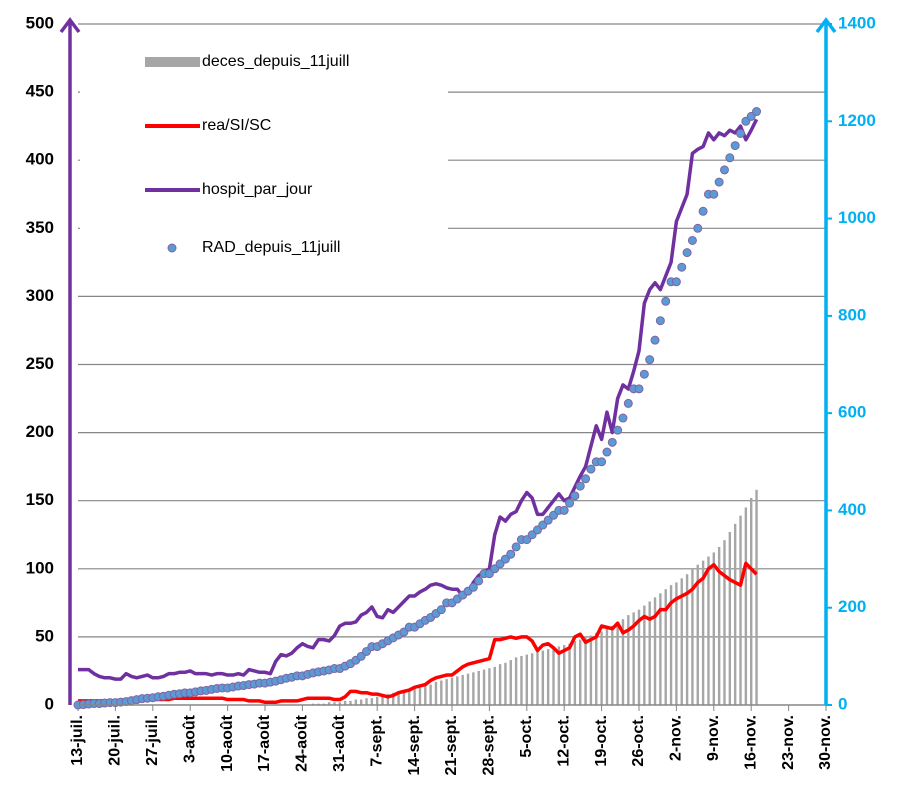 The image size is (922, 798). I want to click on legend-swatch, so click(172, 62).